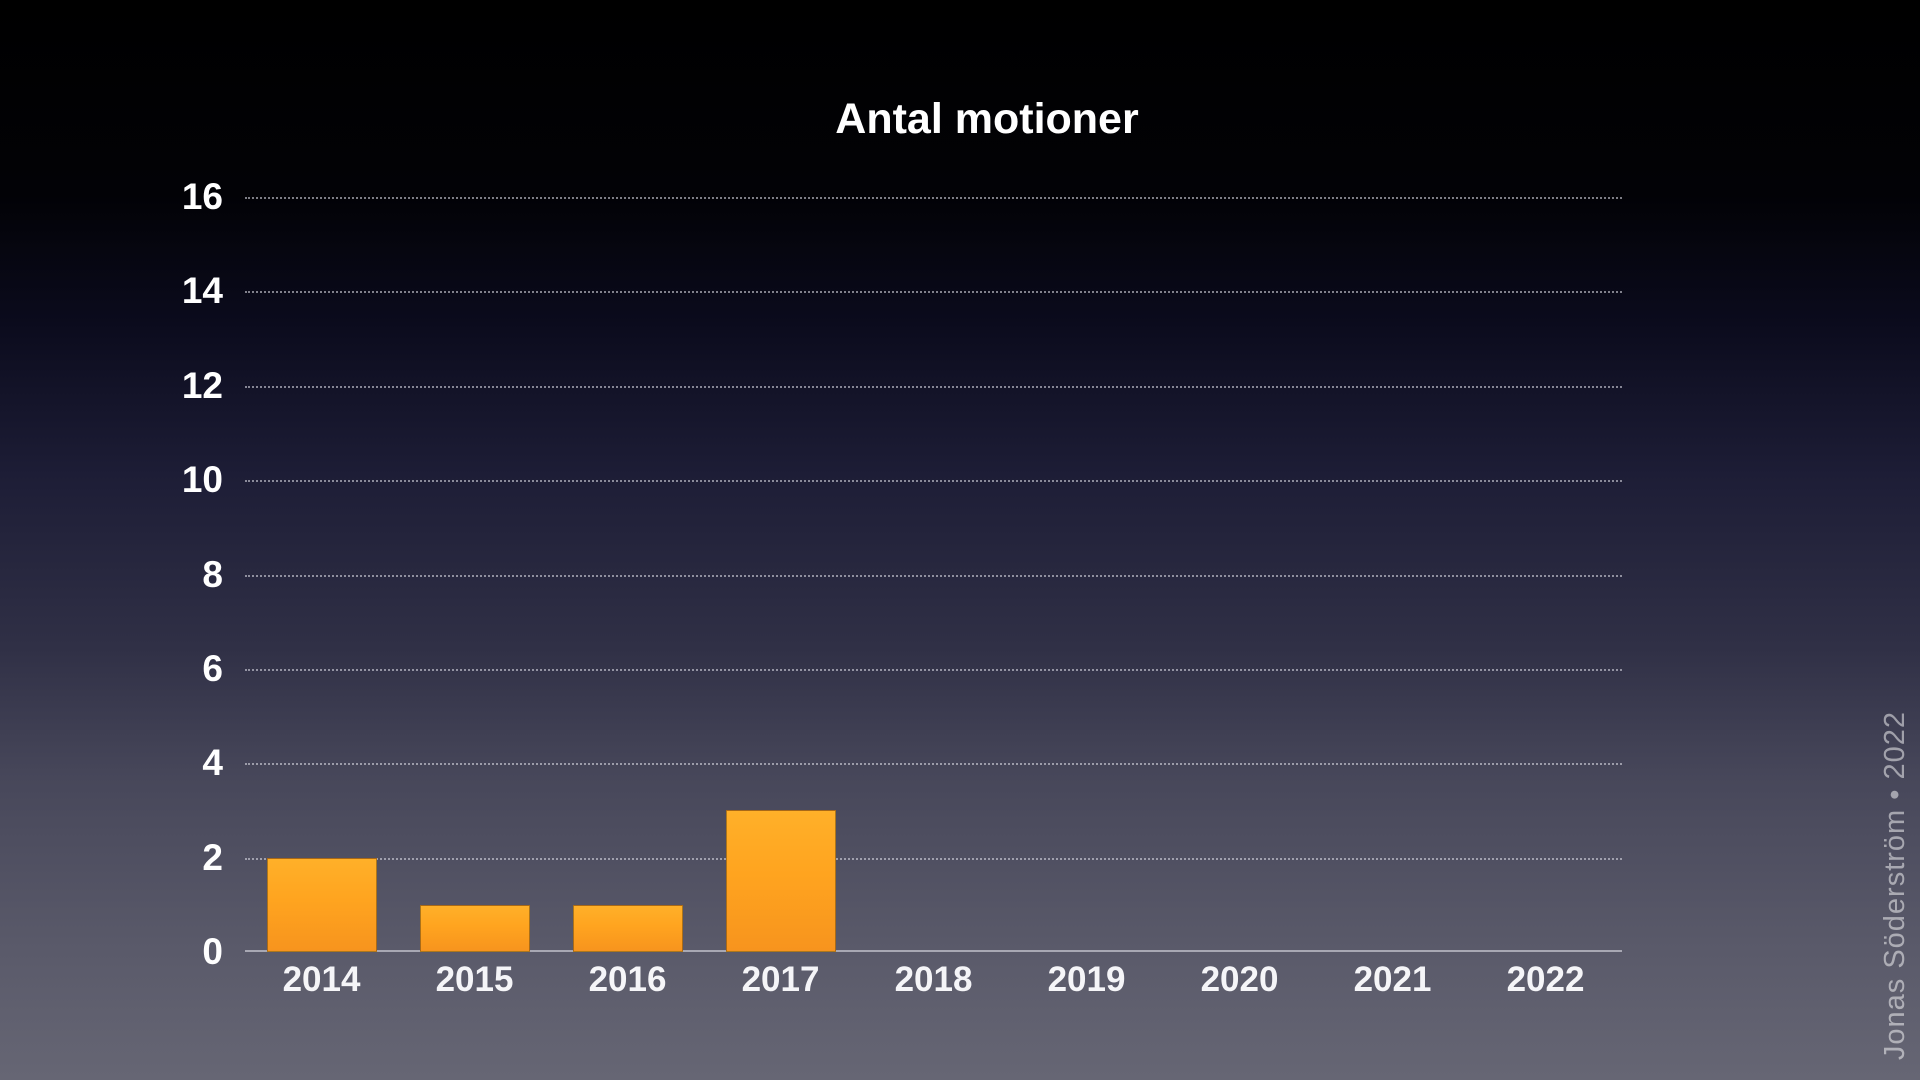  Describe the element at coordinates (212, 668) in the screenshot. I see `y-axis-label-6: 6` at that location.